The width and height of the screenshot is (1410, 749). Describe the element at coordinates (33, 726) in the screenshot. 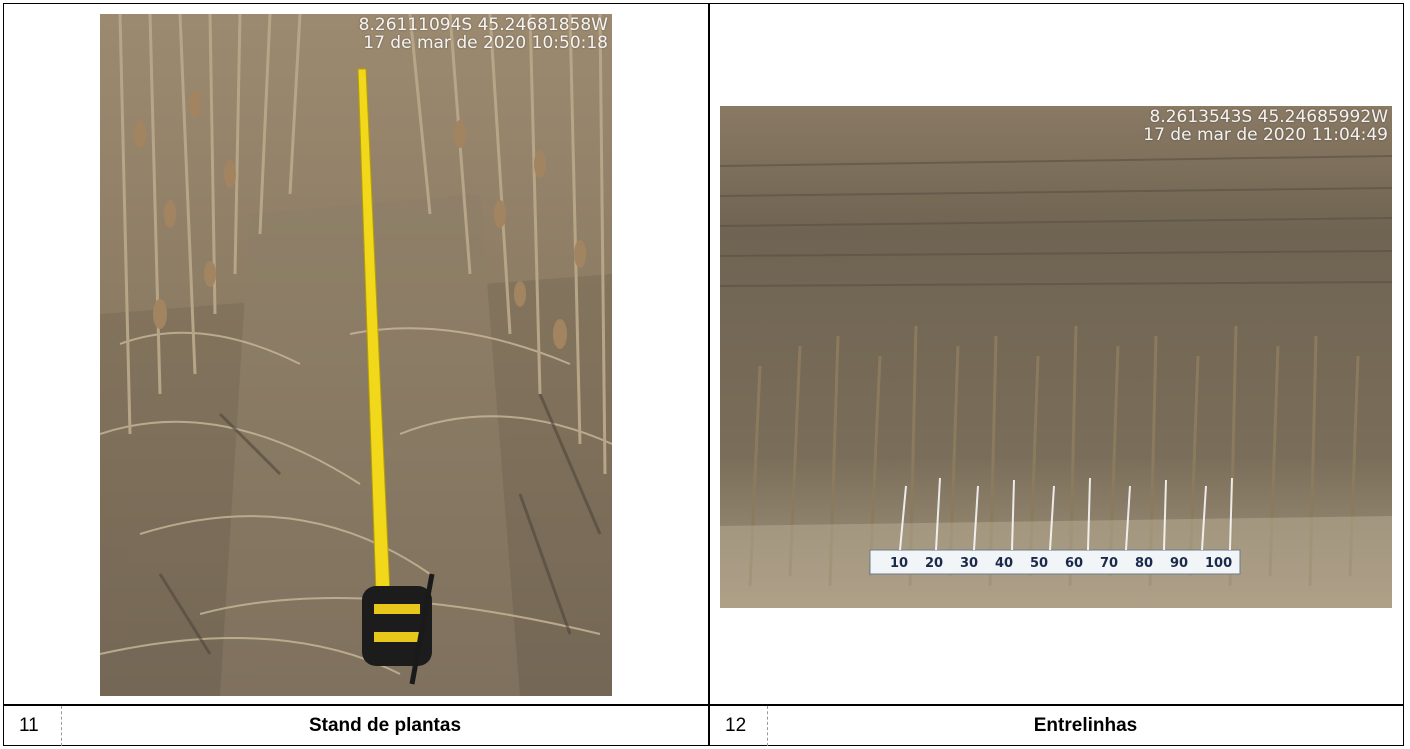

I see `figure-number: 11` at that location.